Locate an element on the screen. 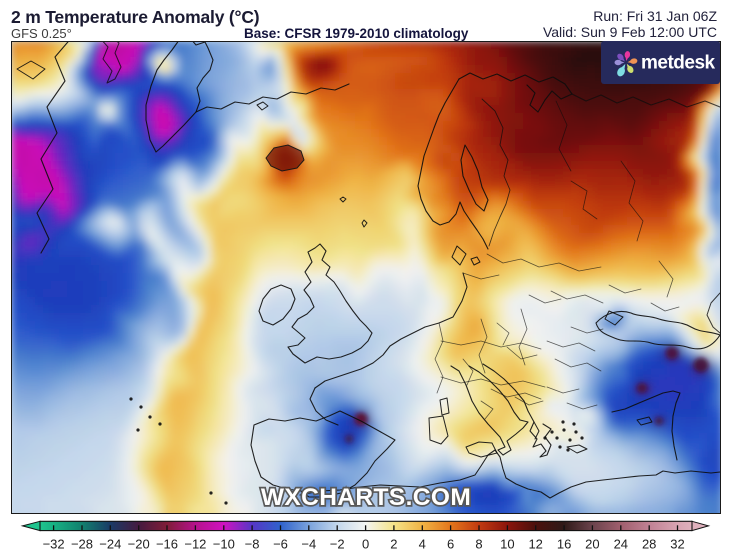  svg-text: 0 is located at coordinates (365, 544).